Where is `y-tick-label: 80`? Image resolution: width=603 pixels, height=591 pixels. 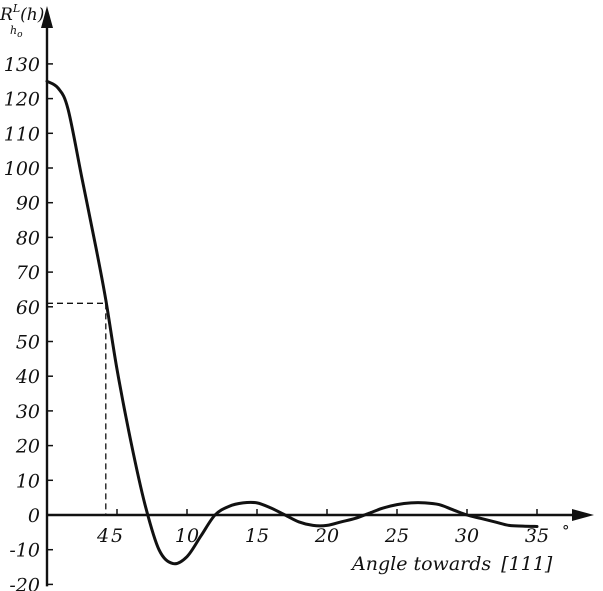
y-tick-label: 80 is located at coordinates (28, 238).